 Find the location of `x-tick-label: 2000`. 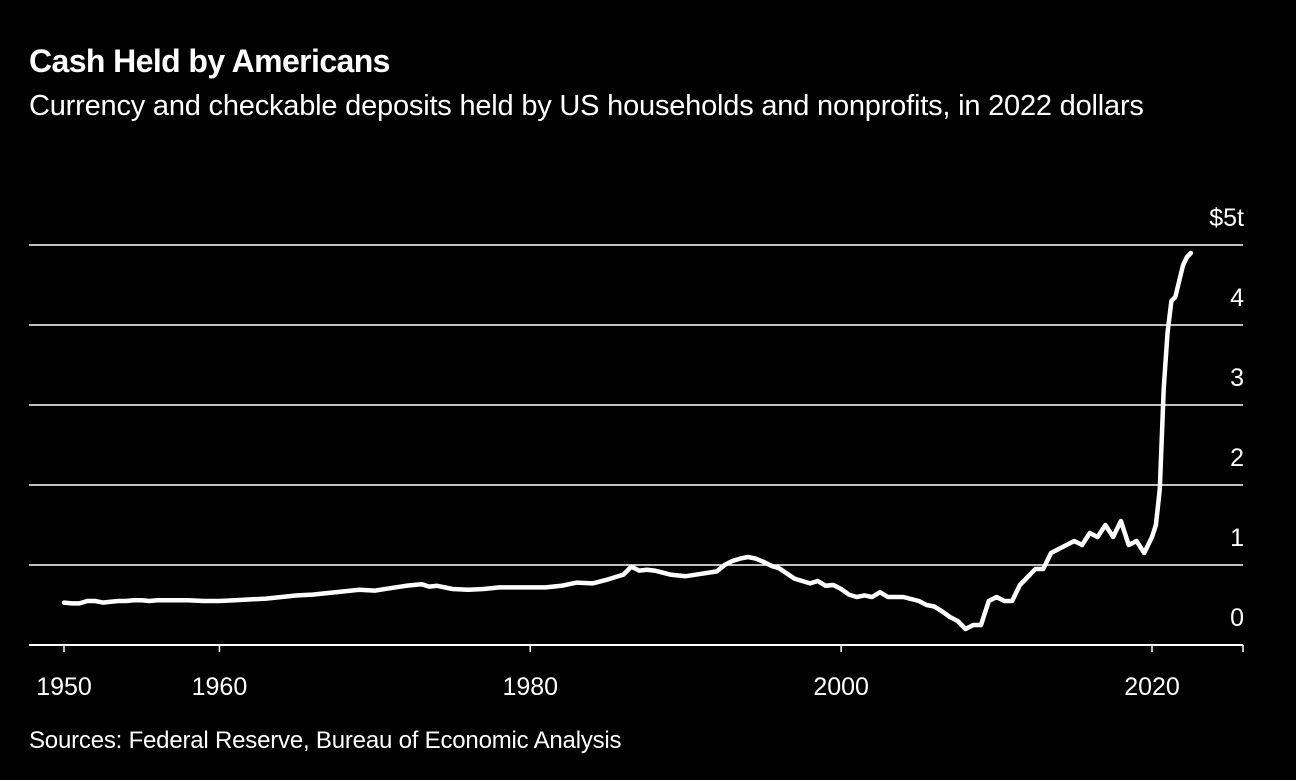

x-tick-label: 2000 is located at coordinates (841, 687).